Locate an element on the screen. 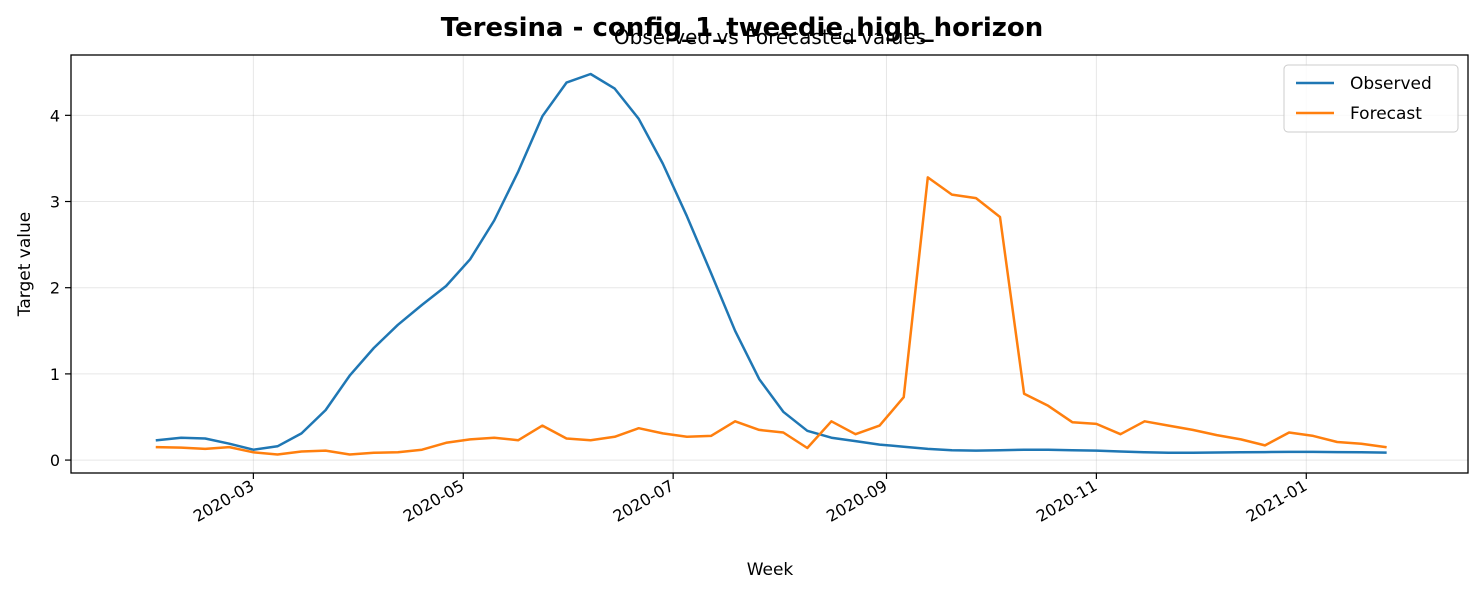 The image size is (1483, 593). x-tick-label: 2021-01 is located at coordinates (1276, 501).